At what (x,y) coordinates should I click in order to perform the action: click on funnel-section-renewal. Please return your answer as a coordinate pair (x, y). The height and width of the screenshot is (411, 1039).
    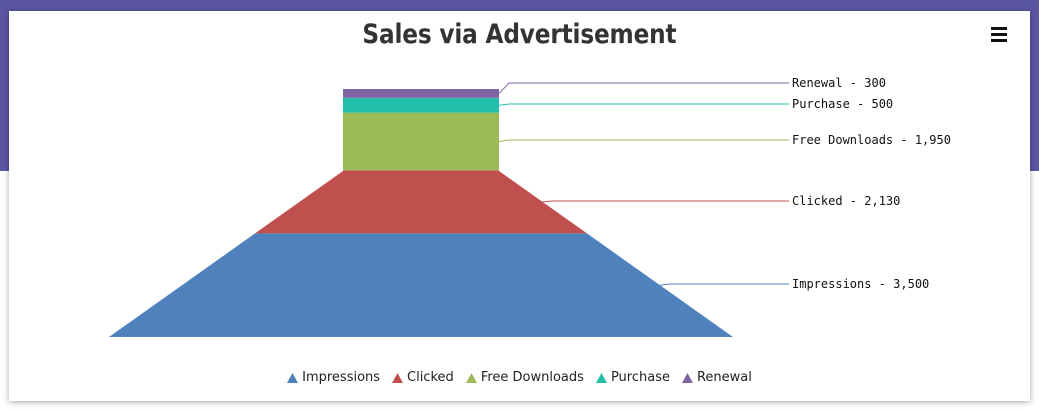
    Looking at the image, I should click on (421, 93).